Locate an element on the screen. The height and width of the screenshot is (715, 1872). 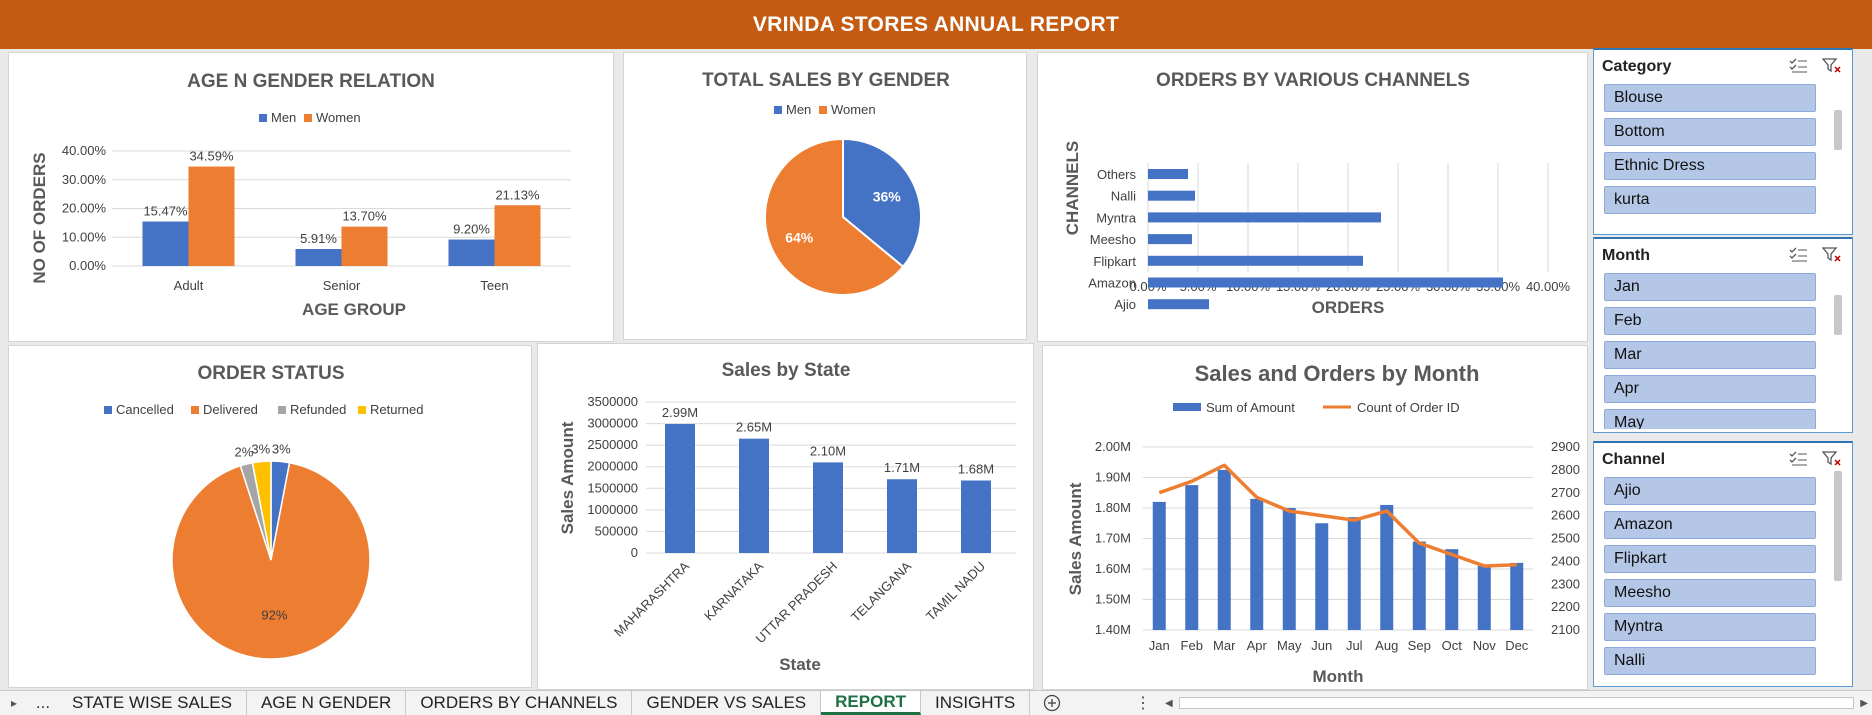
horizontal-scrollbar: ⋮ ◀ ▶ is located at coordinates (1503, 703).